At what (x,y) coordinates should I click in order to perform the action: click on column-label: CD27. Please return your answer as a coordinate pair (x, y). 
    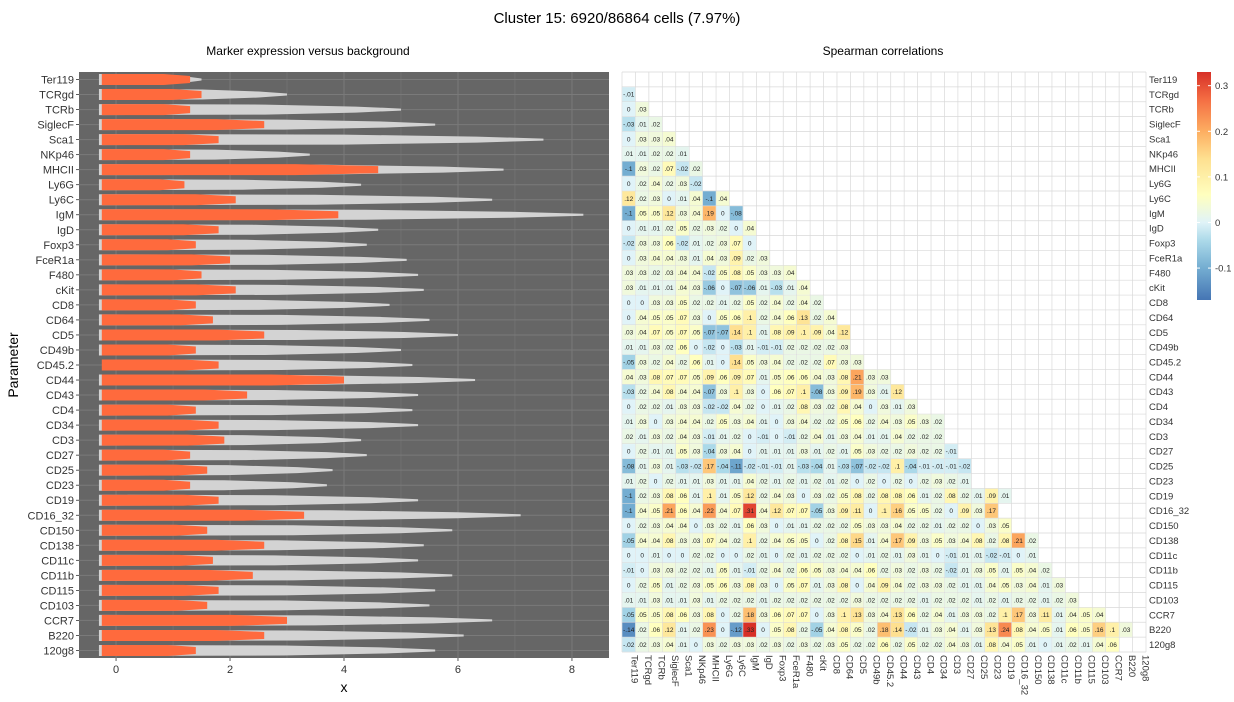
    Looking at the image, I should click on (970, 667).